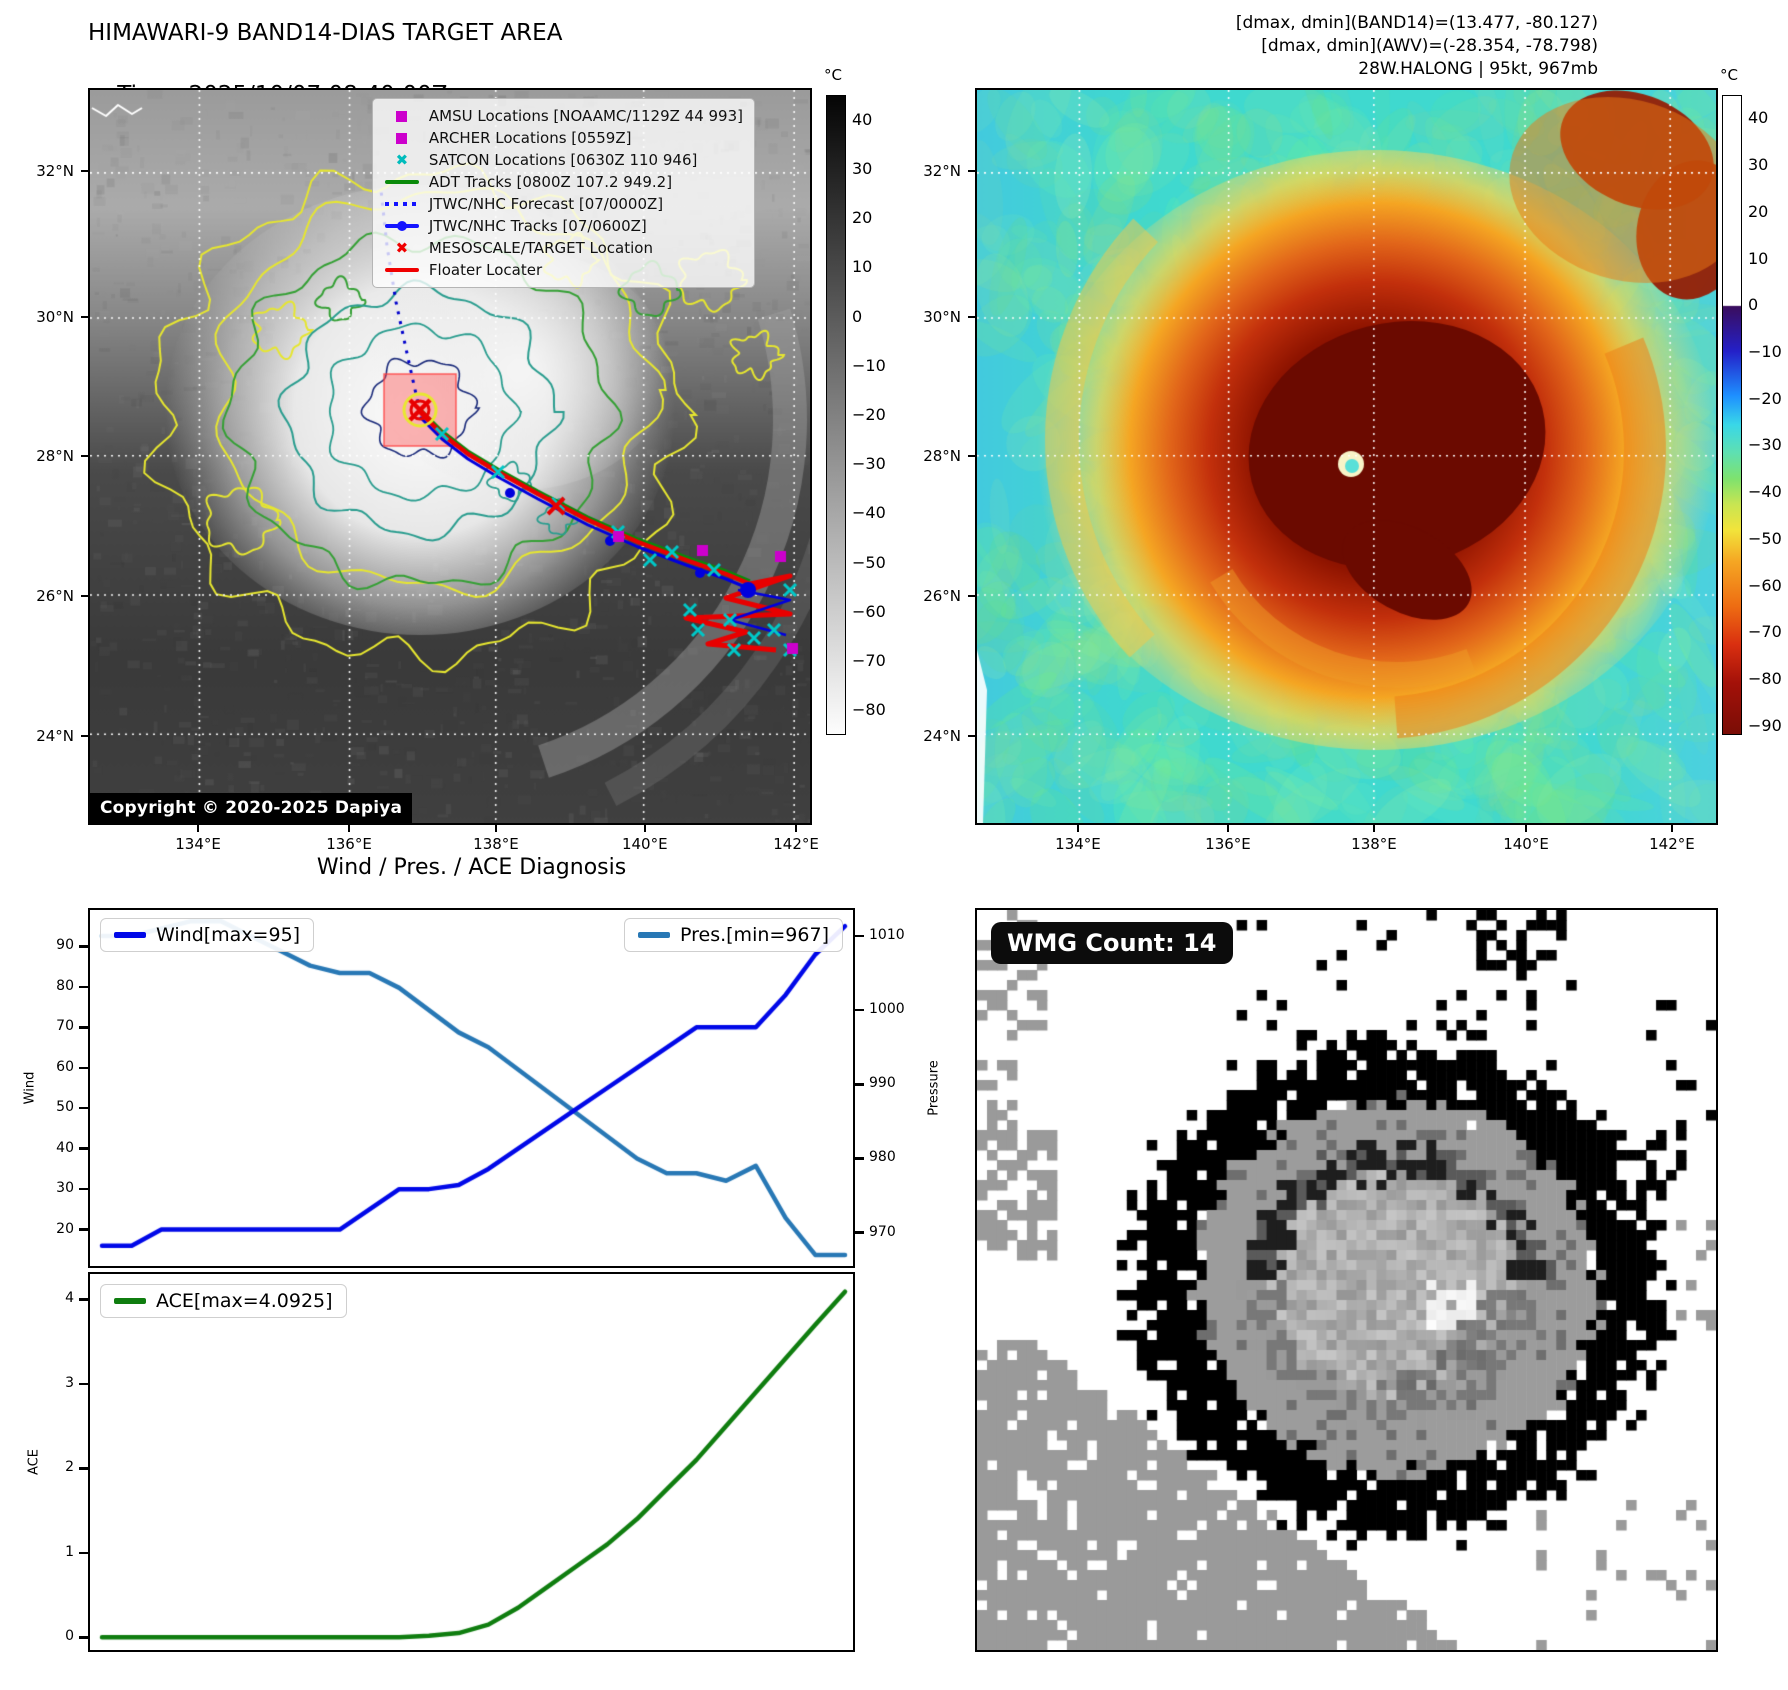 This screenshot has height=1690, width=1788. I want to click on band14-colorbar-tick: 0, so click(857, 316).